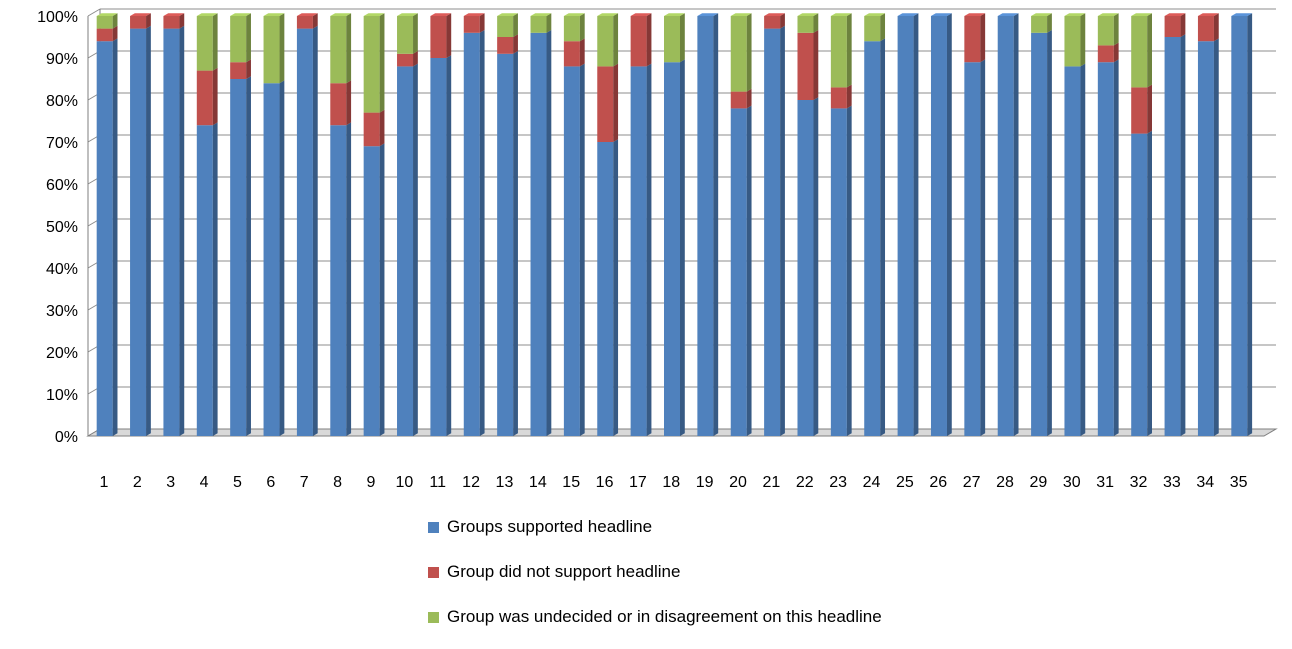 The image size is (1292, 649). I want to click on x-tick-label: 4, so click(204, 482).